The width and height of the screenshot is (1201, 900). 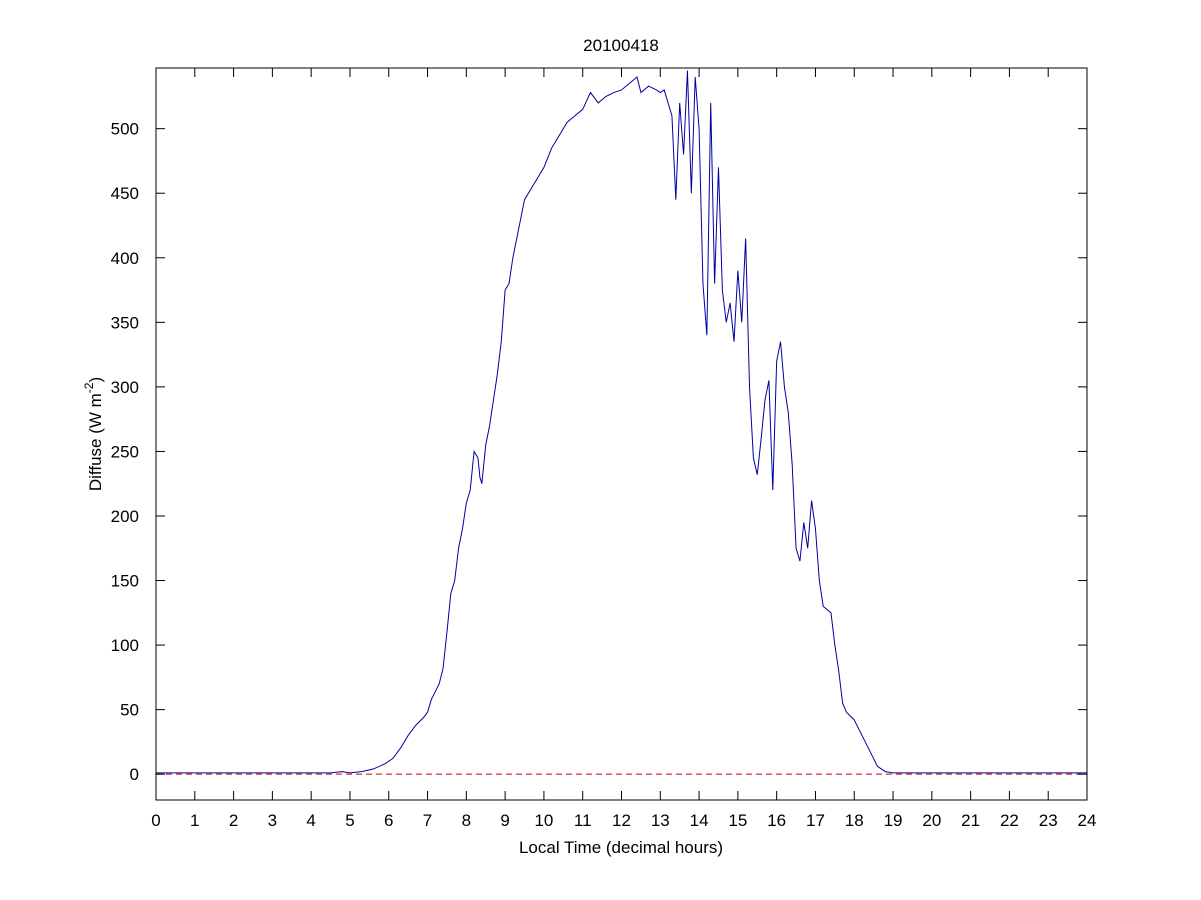 What do you see at coordinates (583, 820) in the screenshot?
I see `x-tick-label: 11` at bounding box center [583, 820].